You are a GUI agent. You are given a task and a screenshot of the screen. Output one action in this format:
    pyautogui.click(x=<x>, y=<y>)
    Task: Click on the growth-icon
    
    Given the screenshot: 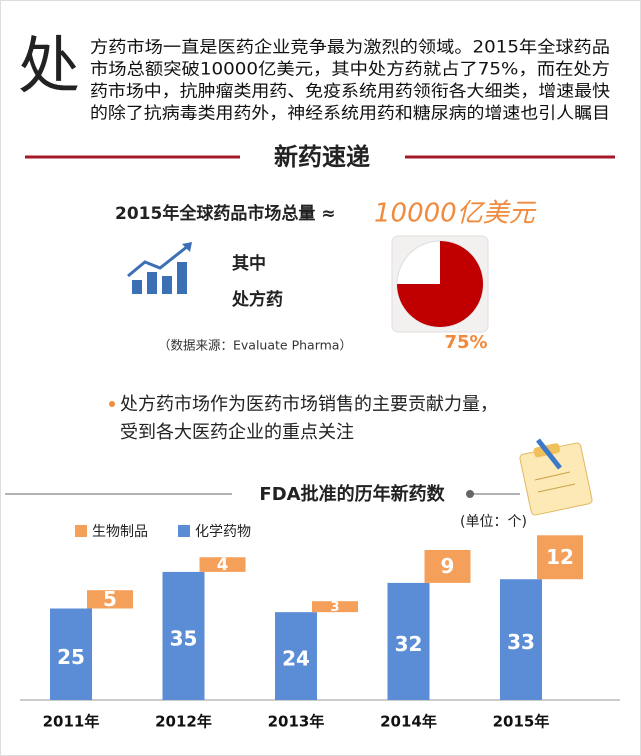 What is the action you would take?
    pyautogui.click(x=159, y=268)
    